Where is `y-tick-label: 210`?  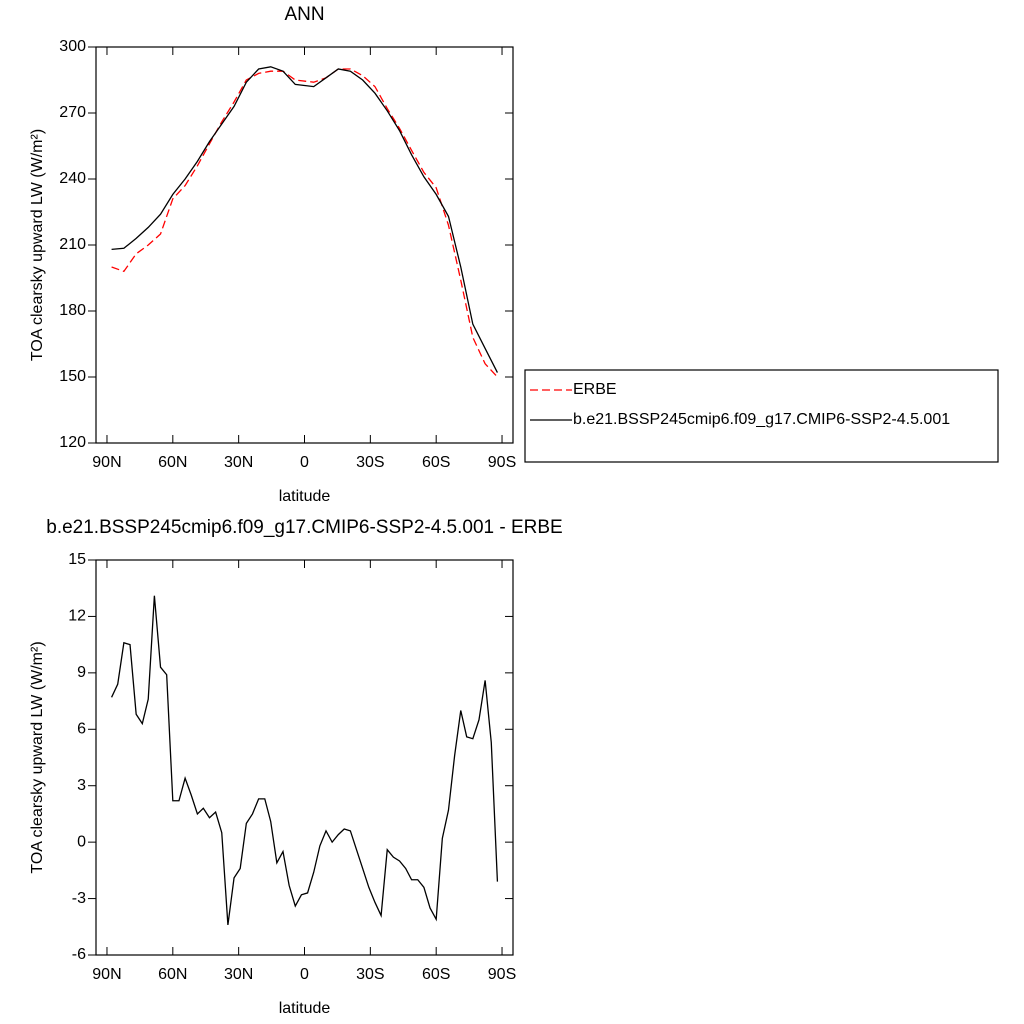
y-tick-label: 210 is located at coordinates (72, 244).